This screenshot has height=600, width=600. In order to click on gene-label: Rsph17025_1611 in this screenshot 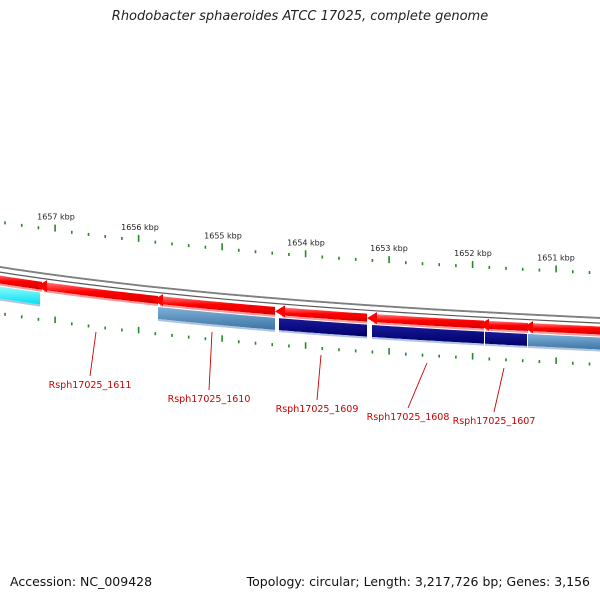, I will do `click(90, 385)`.